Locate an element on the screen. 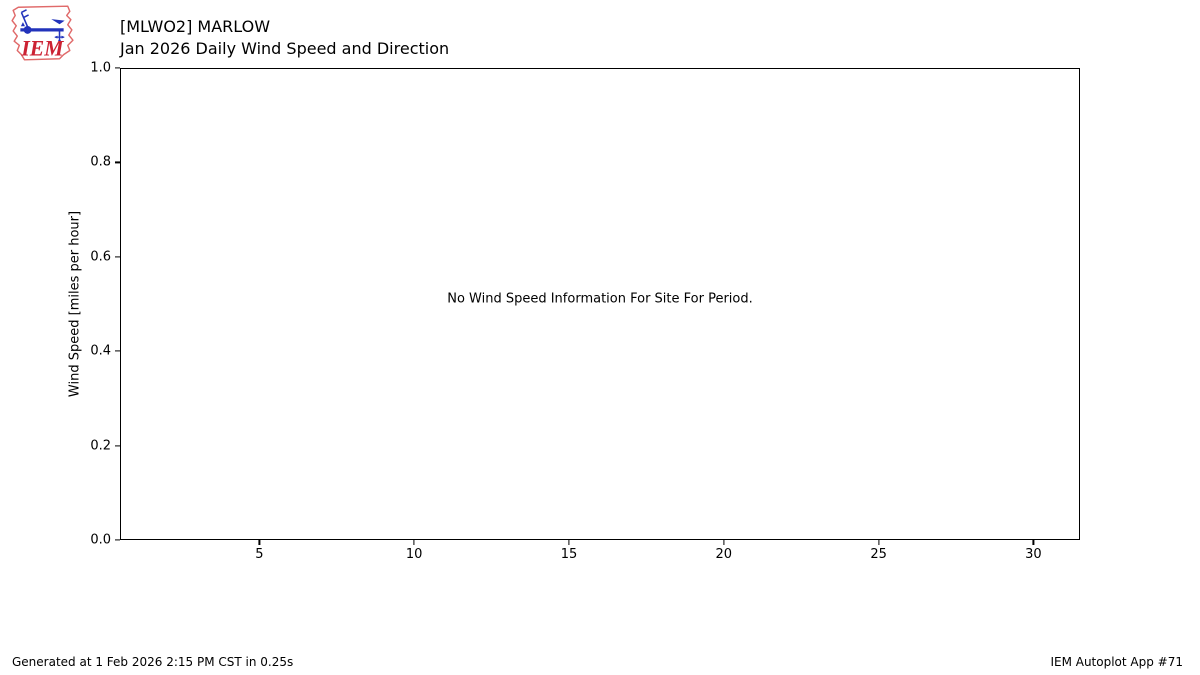  x-tick-label: 25 is located at coordinates (878, 554).